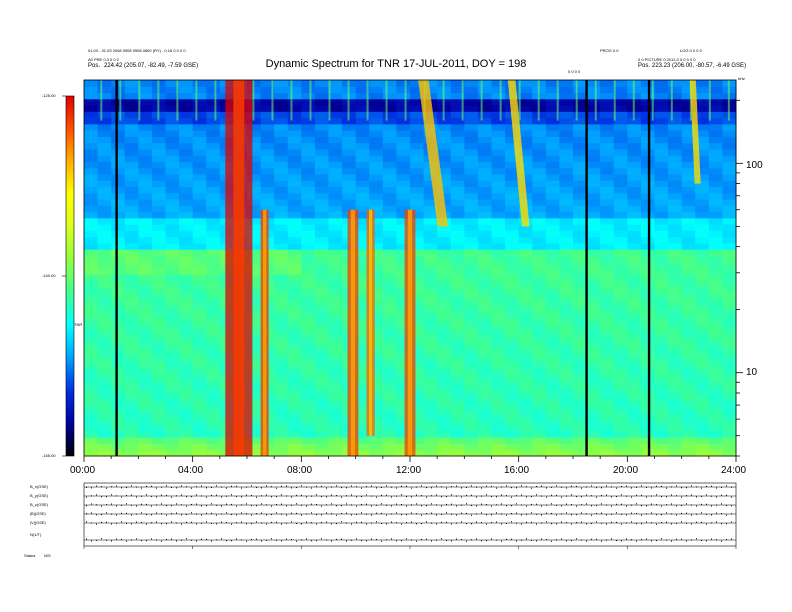 This screenshot has width=792, height=612. Describe the element at coordinates (517, 470) in the screenshot. I see `x-tick-4: 16:00` at that location.